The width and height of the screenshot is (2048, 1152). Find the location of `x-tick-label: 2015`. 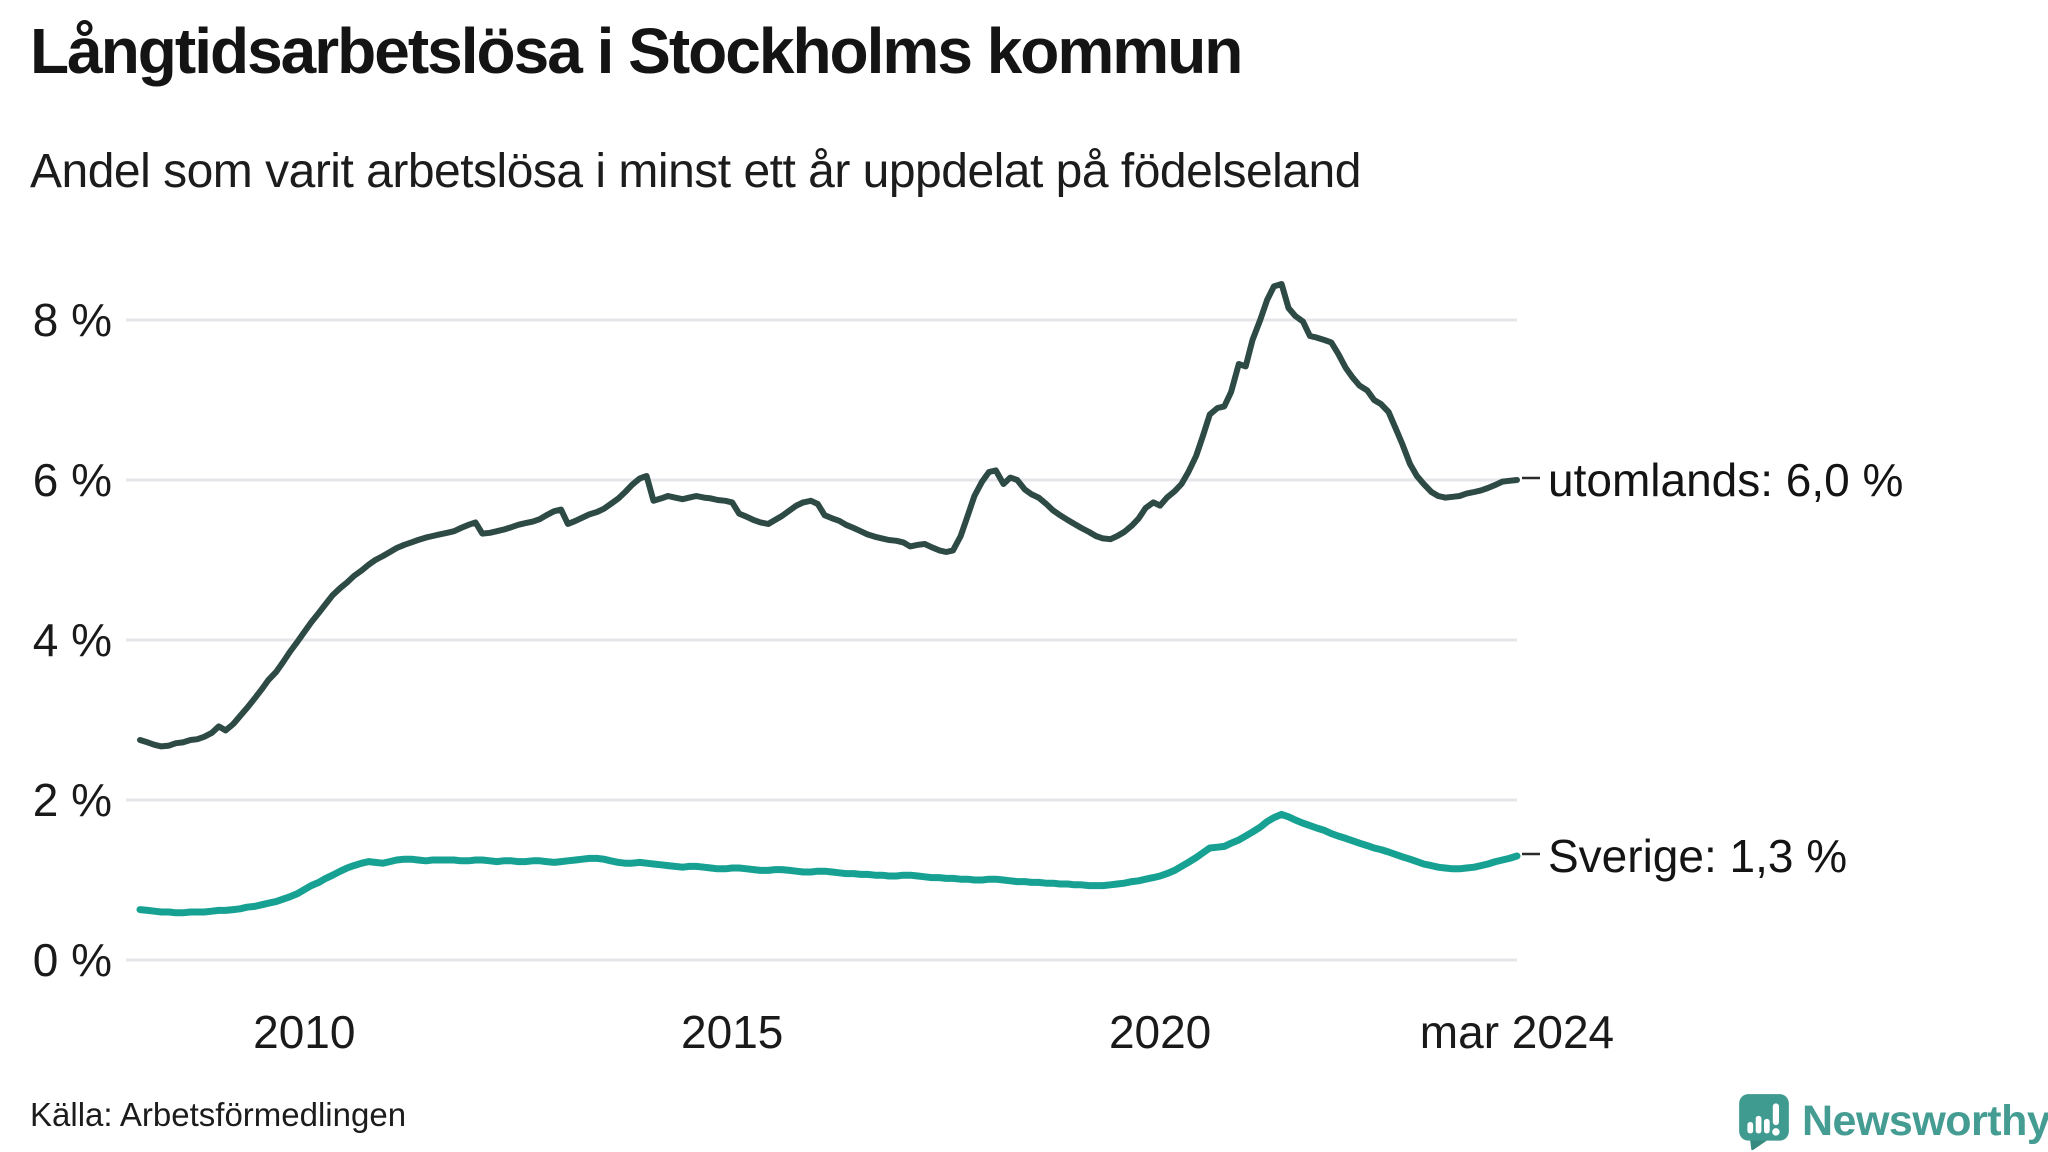

x-tick-label: 2015 is located at coordinates (732, 1032).